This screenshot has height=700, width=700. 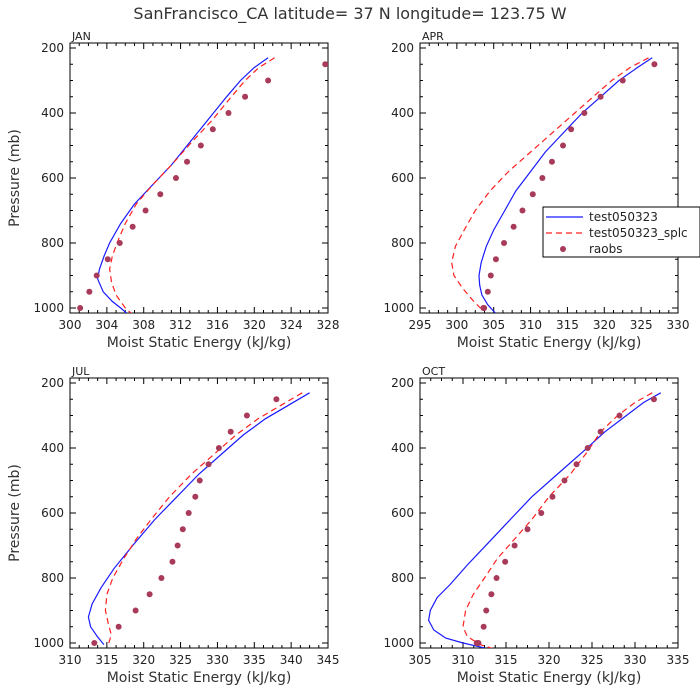 What do you see at coordinates (180, 325) in the screenshot?
I see `x-tick-label: 312` at bounding box center [180, 325].